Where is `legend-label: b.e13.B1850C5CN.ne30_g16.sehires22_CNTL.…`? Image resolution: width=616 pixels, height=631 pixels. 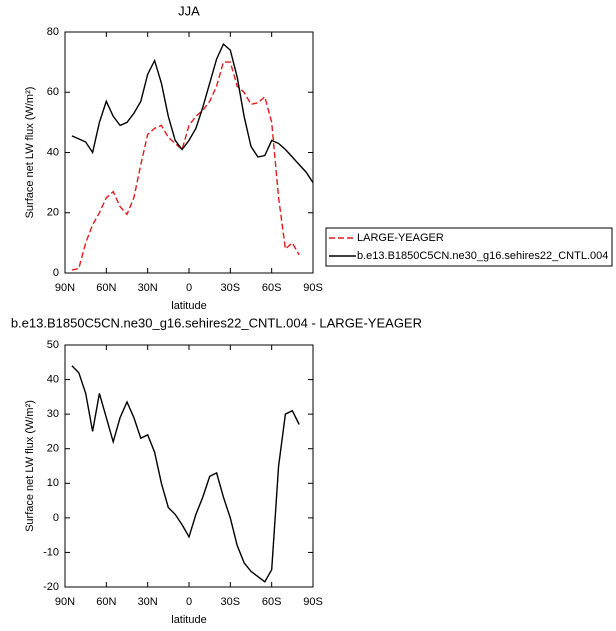 legend-label: b.e13.B1850C5CN.ne30_g16.sehires22_CNTL.… is located at coordinates (482, 256).